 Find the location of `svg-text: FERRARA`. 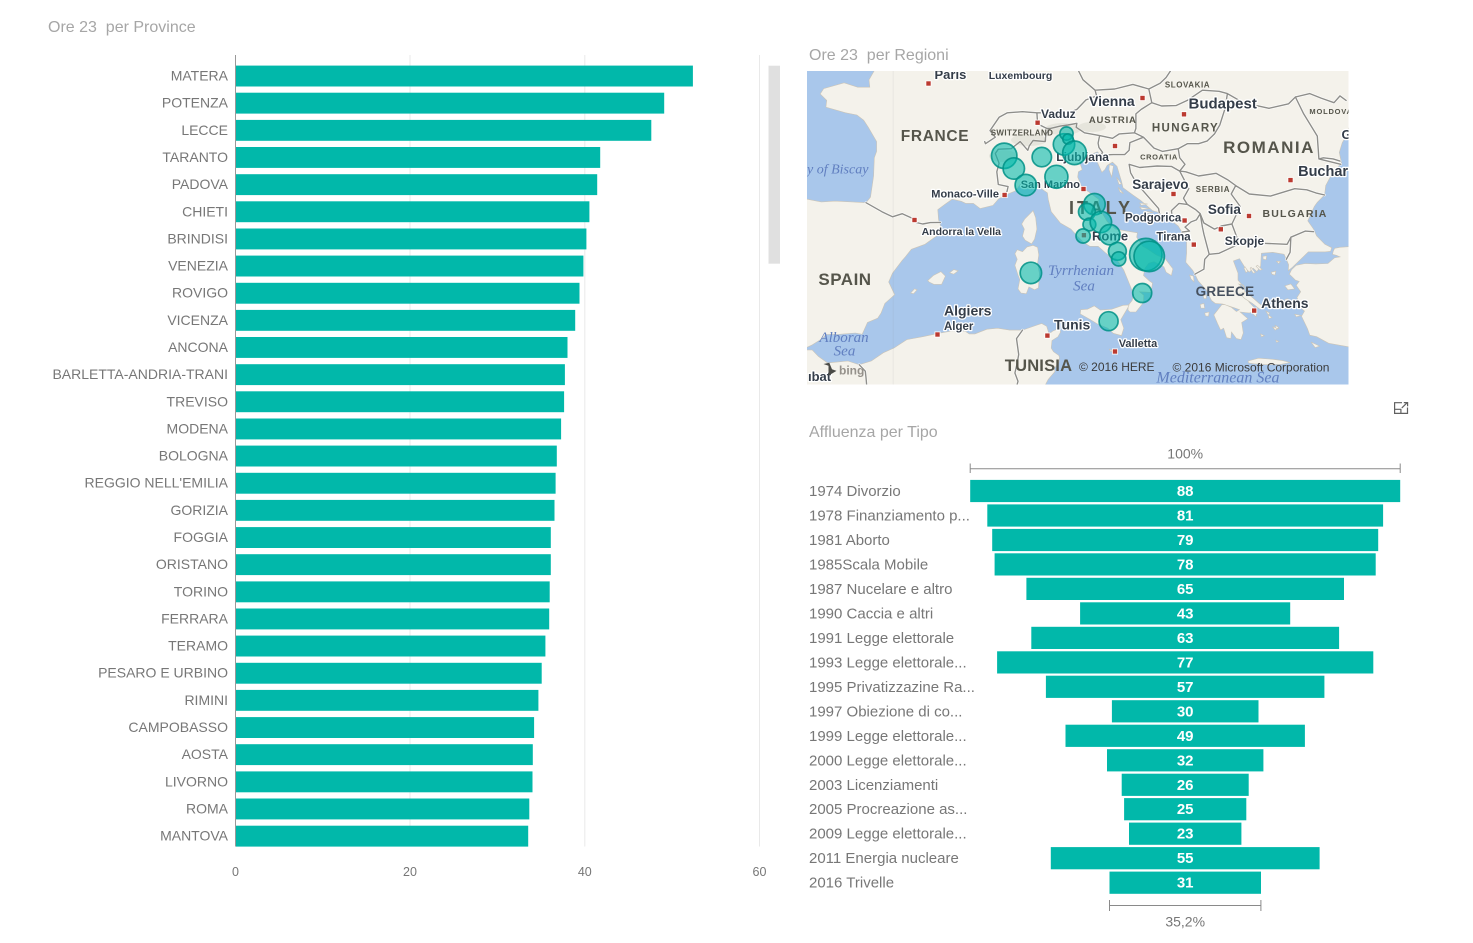

svg-text: FERRARA is located at coordinates (195, 619).